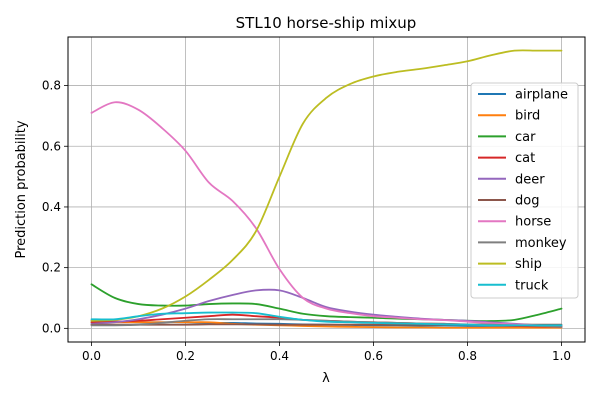  What do you see at coordinates (185, 356) in the screenshot?
I see `x-tick-label: 0.2` at bounding box center [185, 356].